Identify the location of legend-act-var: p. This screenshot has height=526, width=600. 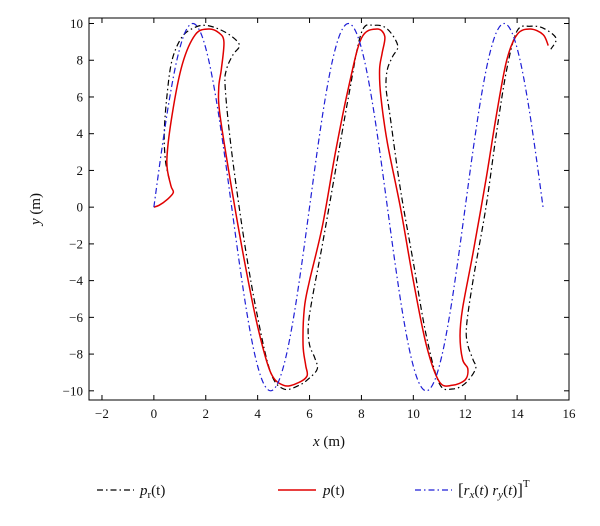
(326, 491).